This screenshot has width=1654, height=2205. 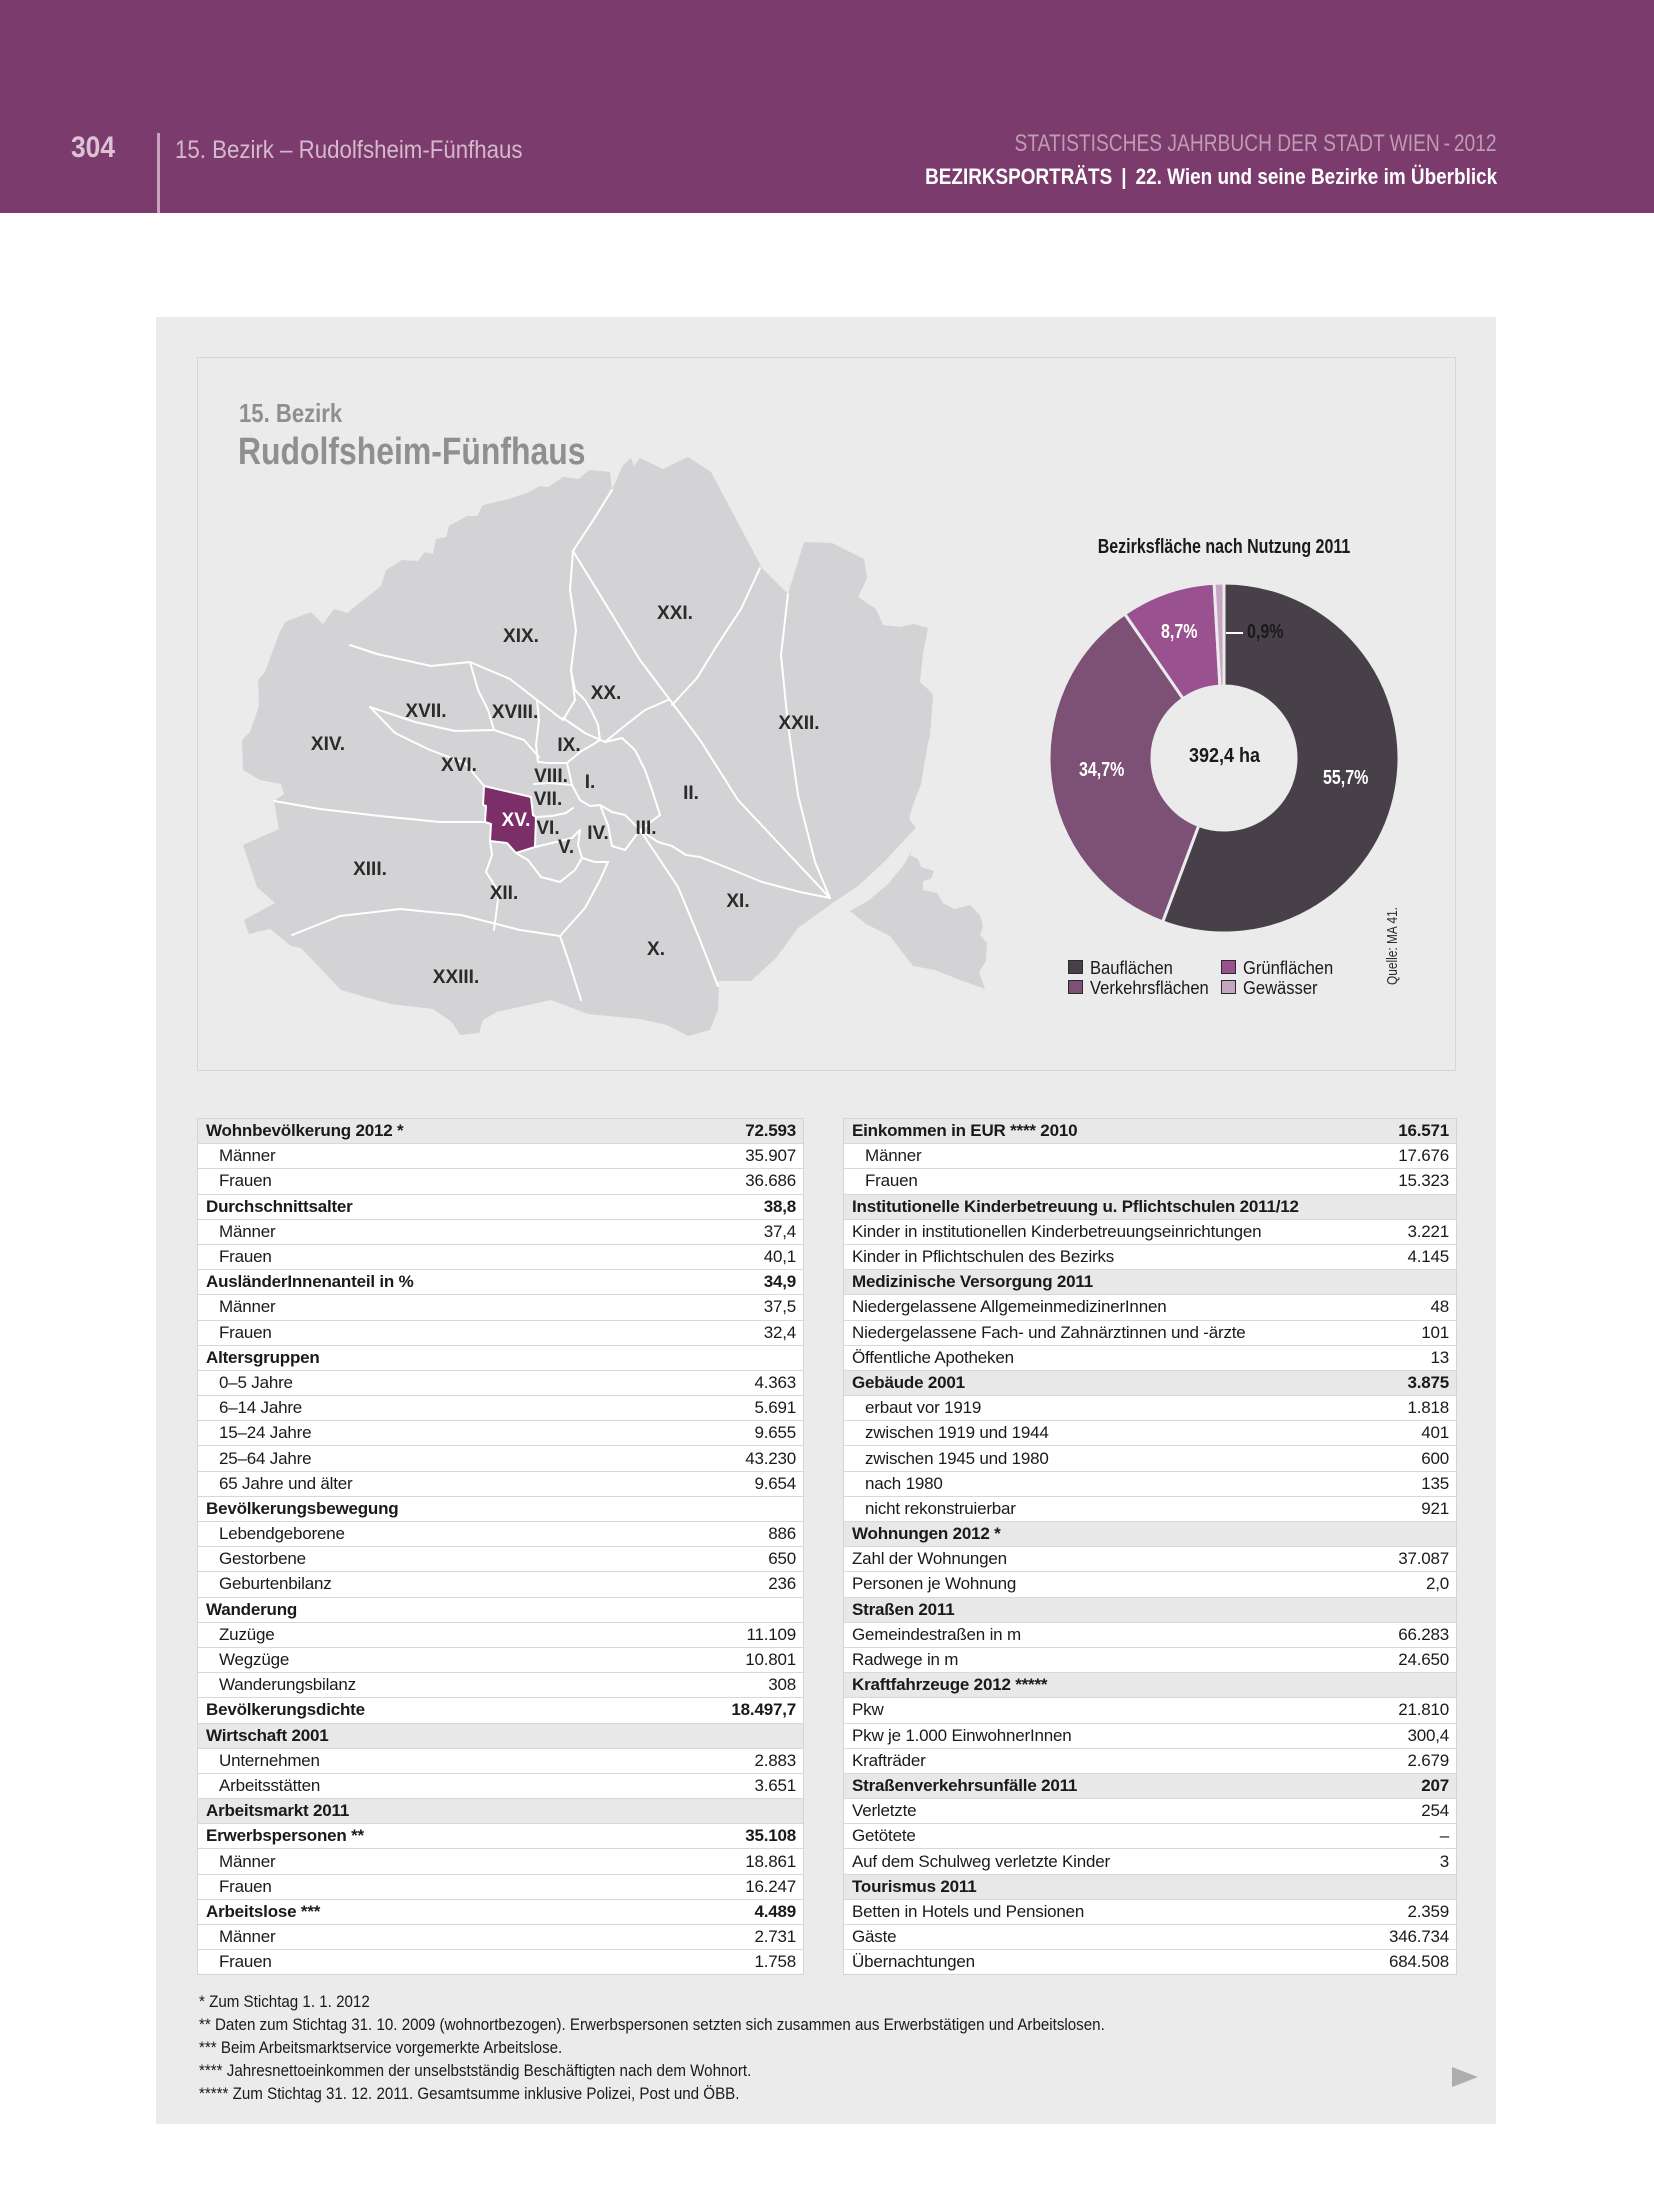 I want to click on svg-text: XV., so click(x=516, y=820).